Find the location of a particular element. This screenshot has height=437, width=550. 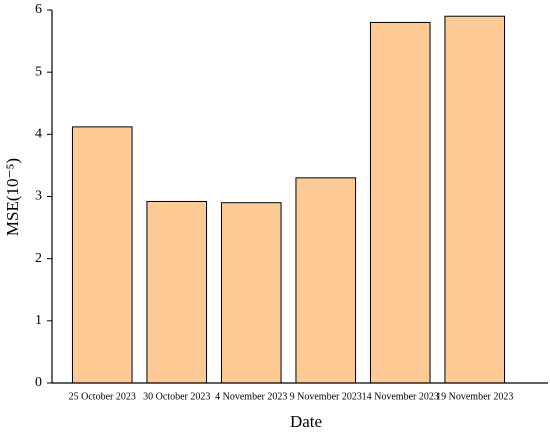

y-tick-label: 0 is located at coordinates (38, 382).